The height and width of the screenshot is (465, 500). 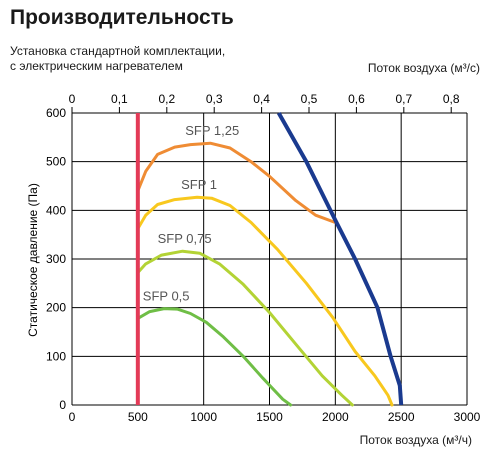 I want to click on x2-tick-label: 0,4, so click(x=261, y=99).